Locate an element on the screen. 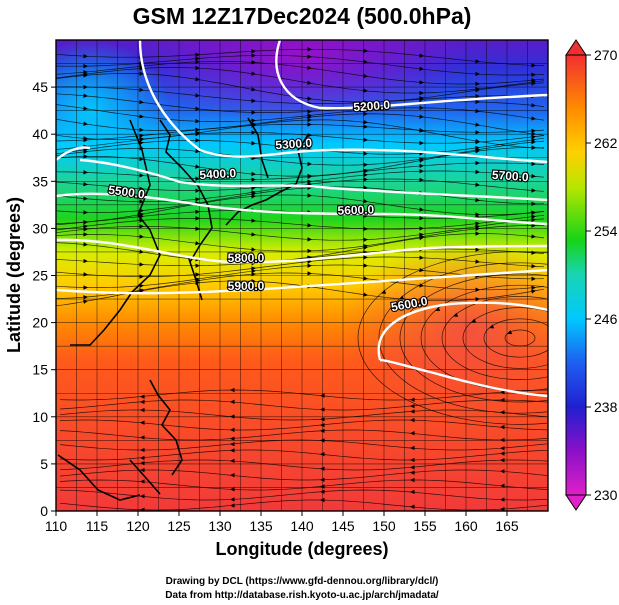  x-axis-ticks: 110 115 120 125 130 135 140 145 150 155 160 165 is located at coordinates (282, 522).